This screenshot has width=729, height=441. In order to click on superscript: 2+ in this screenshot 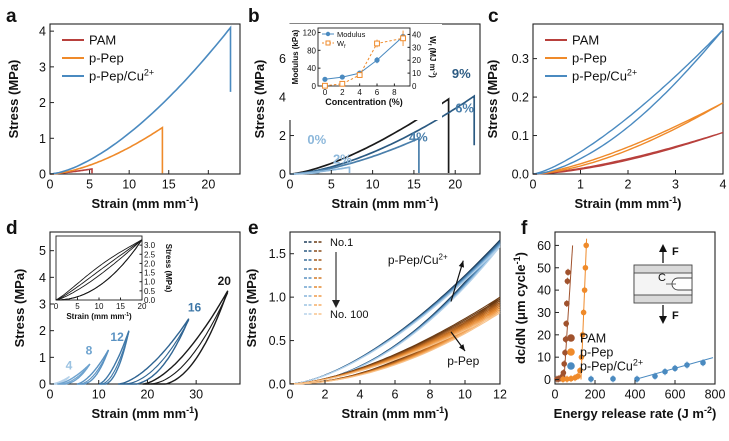, I will do `click(632, 72)`.